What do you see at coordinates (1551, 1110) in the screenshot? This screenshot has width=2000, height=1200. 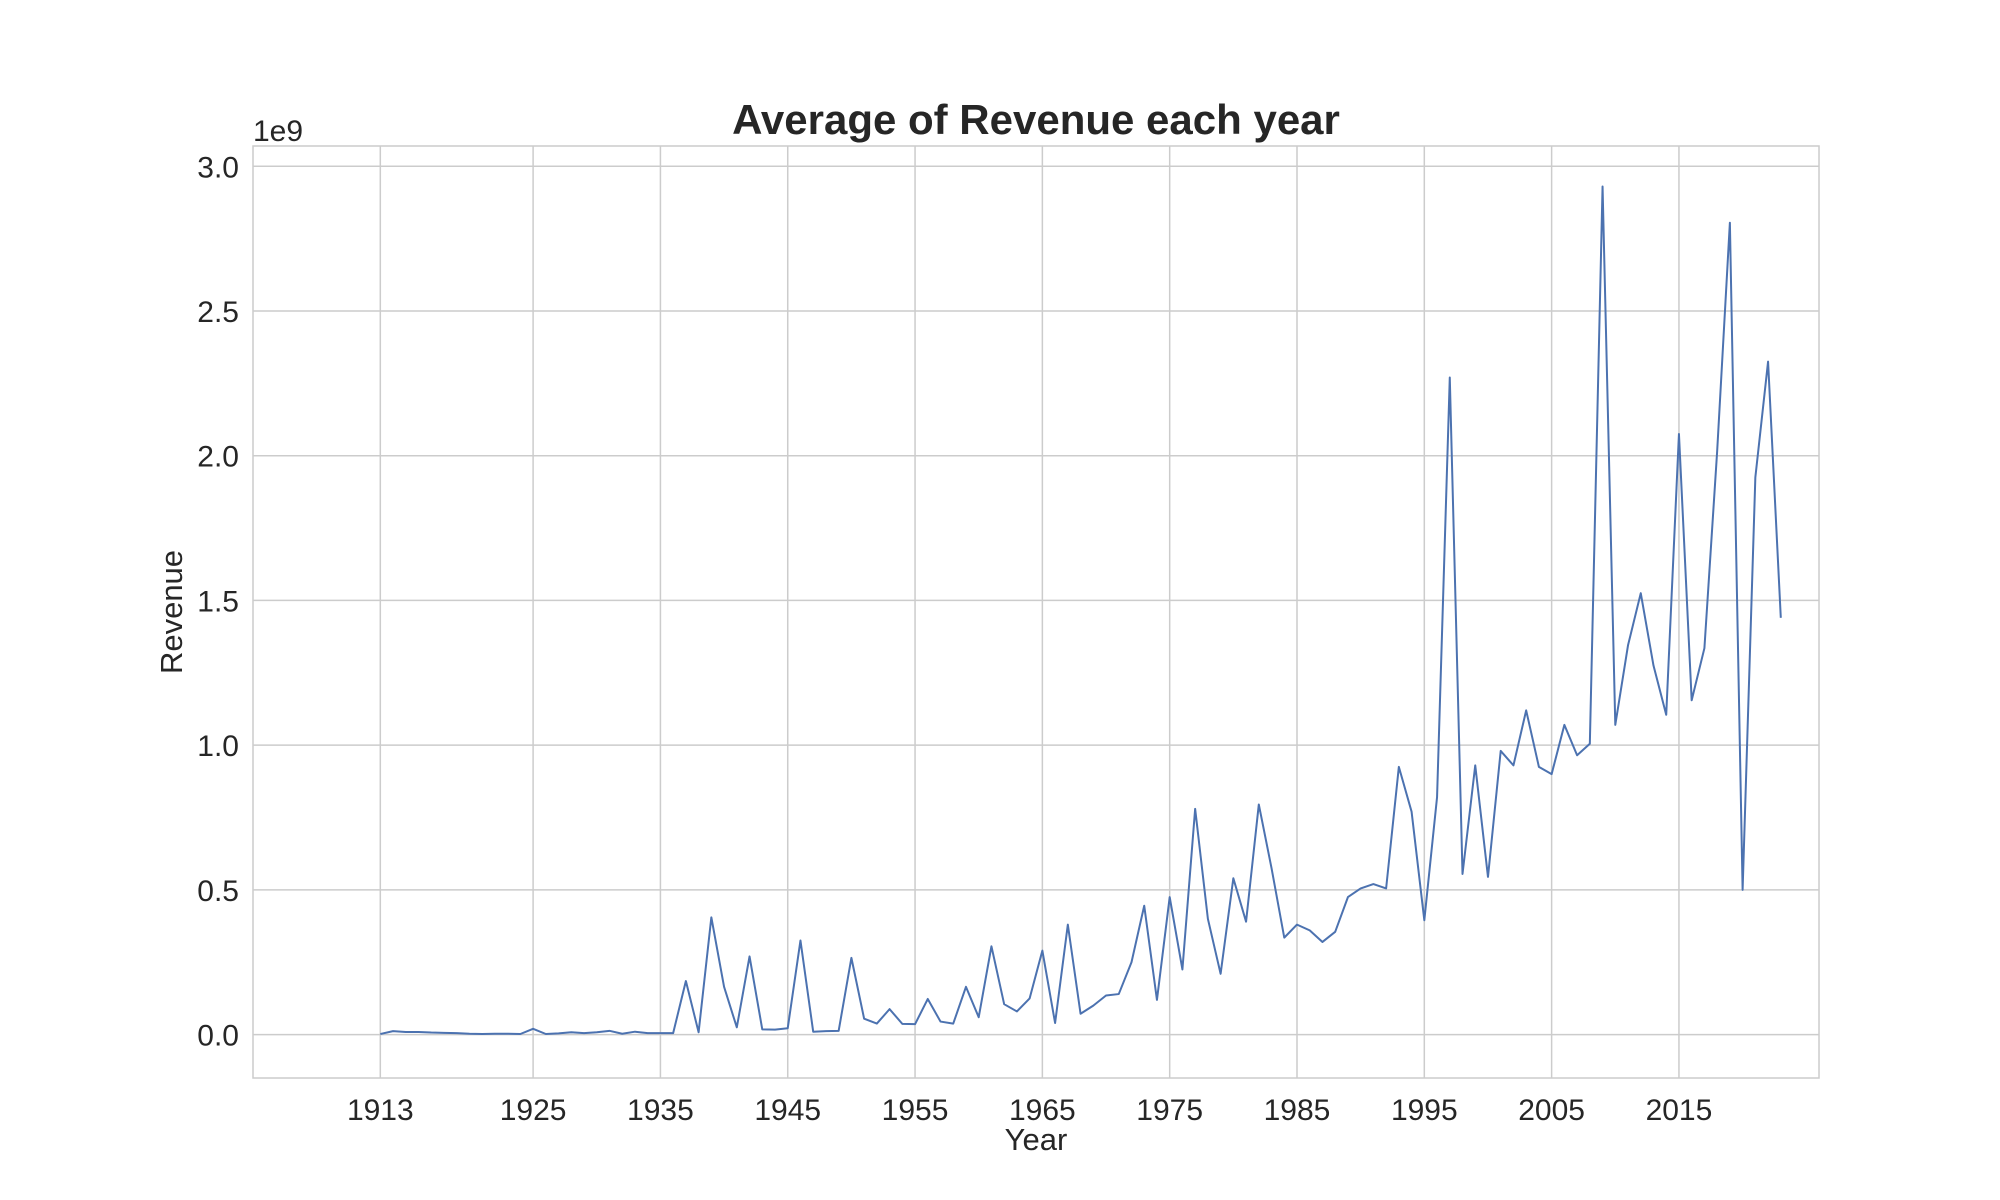 I see `x-tick-label: 2005` at bounding box center [1551, 1110].